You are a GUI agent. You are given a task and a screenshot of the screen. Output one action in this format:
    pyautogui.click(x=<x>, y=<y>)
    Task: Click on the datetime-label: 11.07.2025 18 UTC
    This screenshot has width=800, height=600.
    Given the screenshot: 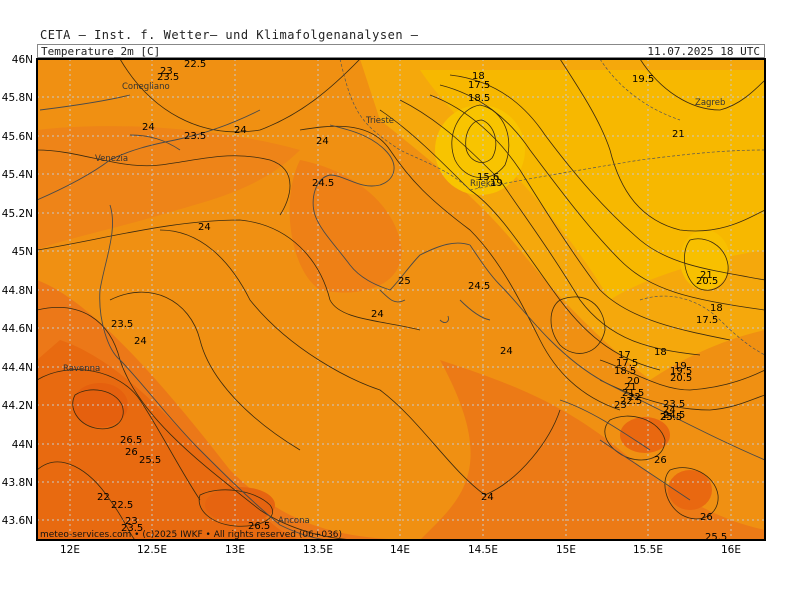 What is the action you would take?
    pyautogui.click(x=703, y=51)
    